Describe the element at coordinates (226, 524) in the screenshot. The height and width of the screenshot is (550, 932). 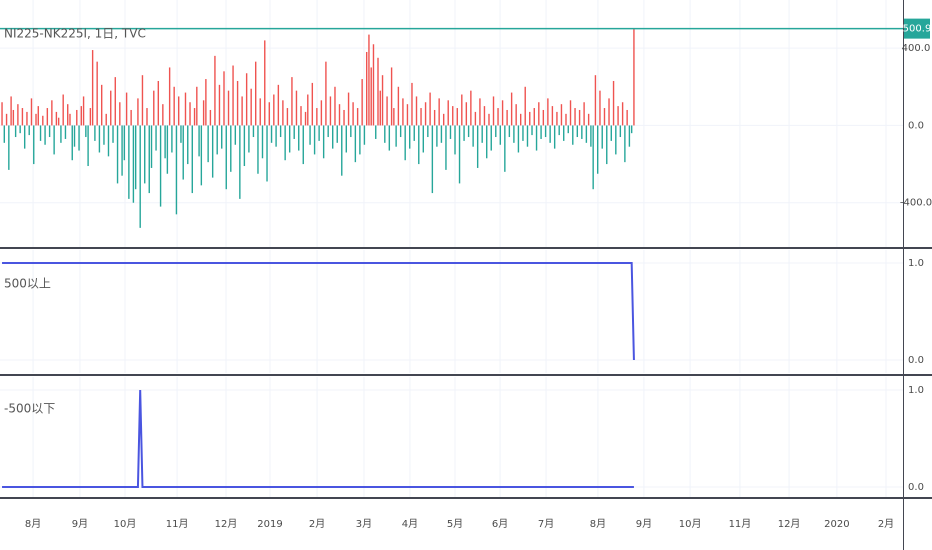
I see `x-tick-label: 12月` at that location.